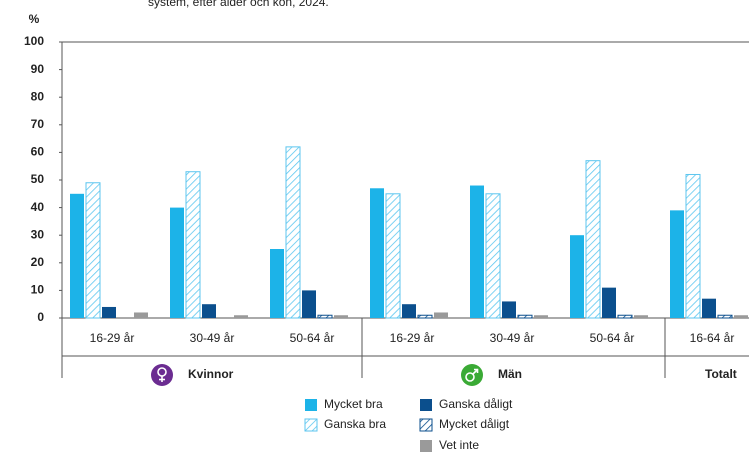 The image size is (749, 453). I want to click on group-label: Totalt, so click(721, 374).